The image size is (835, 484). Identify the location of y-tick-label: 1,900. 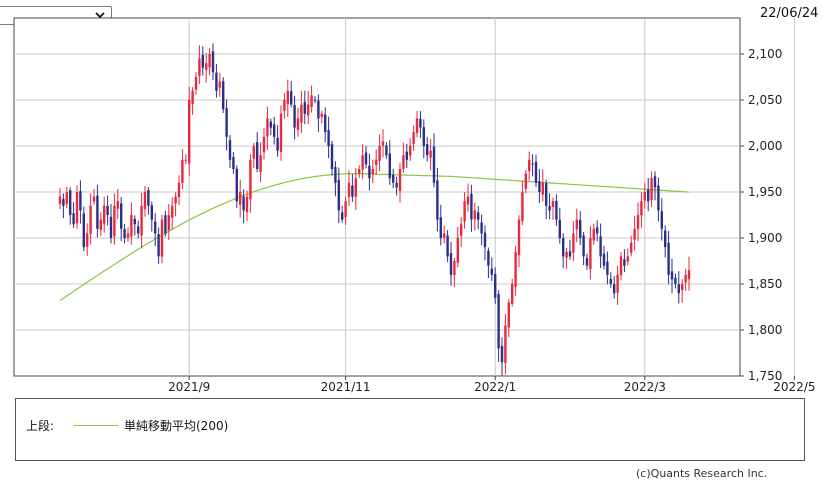
(765, 238).